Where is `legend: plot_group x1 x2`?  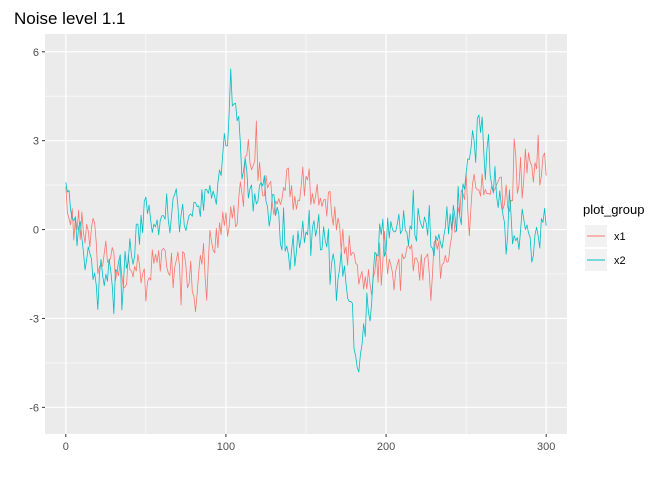 legend: plot_group x1 x2 is located at coordinates (613, 236).